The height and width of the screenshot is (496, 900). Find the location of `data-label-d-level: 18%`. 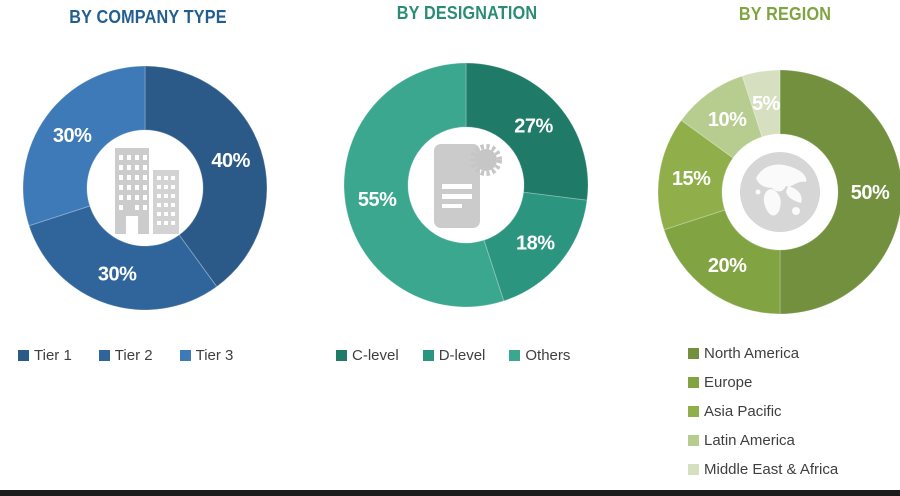

data-label-d-level: 18% is located at coordinates (535, 243).